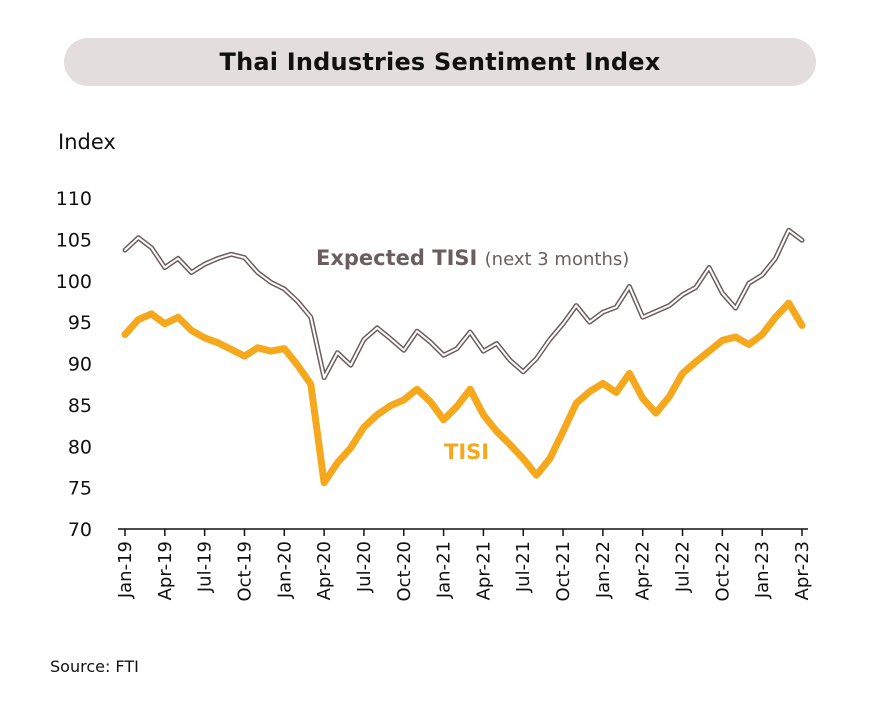 This screenshot has height=708, width=870. I want to click on x-tick-label: Jan-23, so click(762, 570).